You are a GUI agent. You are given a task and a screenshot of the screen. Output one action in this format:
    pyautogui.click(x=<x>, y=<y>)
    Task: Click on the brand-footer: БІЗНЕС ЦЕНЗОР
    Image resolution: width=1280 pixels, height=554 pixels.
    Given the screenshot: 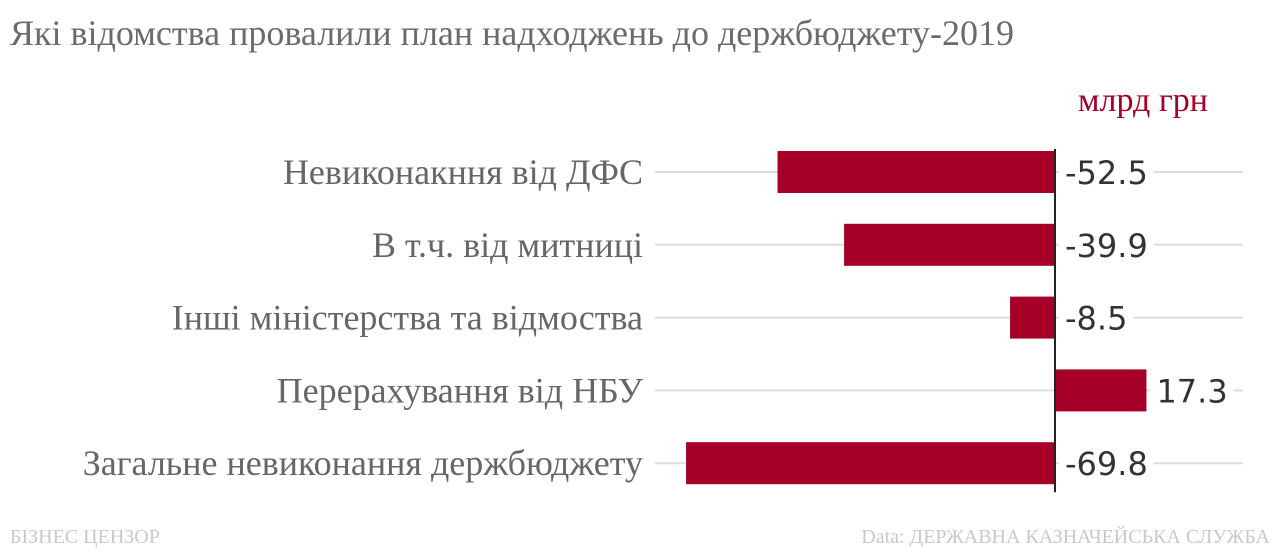 What is the action you would take?
    pyautogui.click(x=85, y=537)
    